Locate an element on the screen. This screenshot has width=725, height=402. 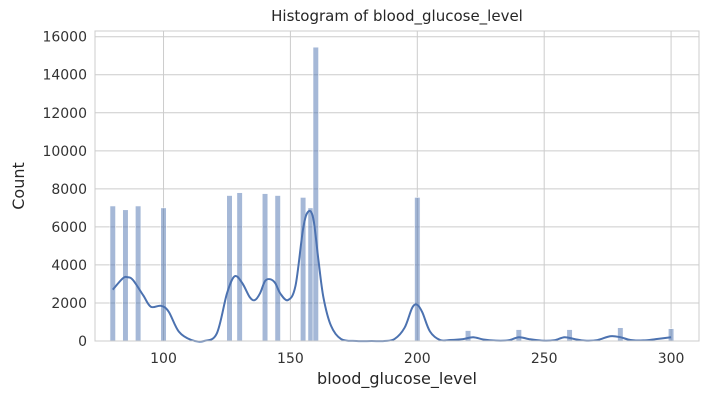
y-tick-label: 0 is located at coordinates (82, 342).